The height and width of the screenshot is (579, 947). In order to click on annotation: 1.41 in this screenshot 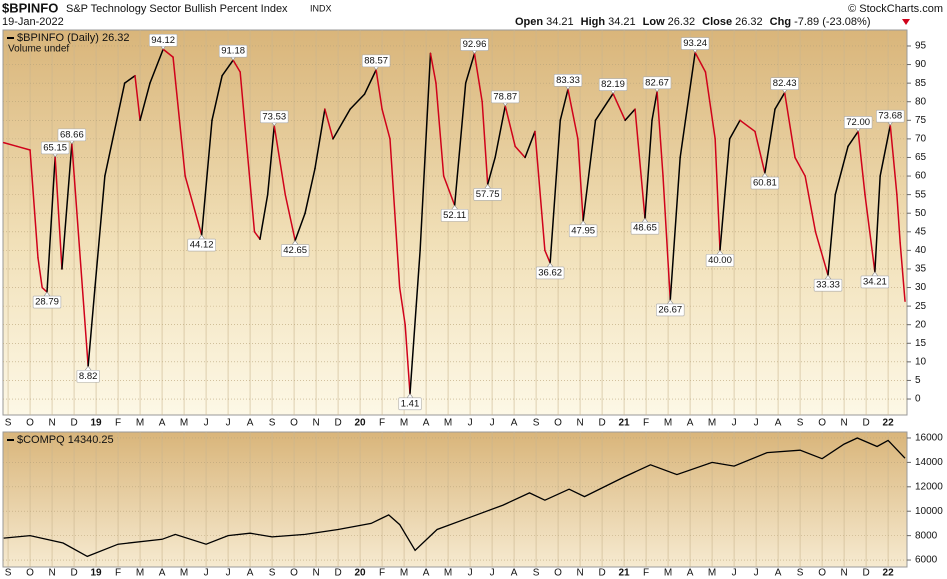, I will do `click(410, 403)`.